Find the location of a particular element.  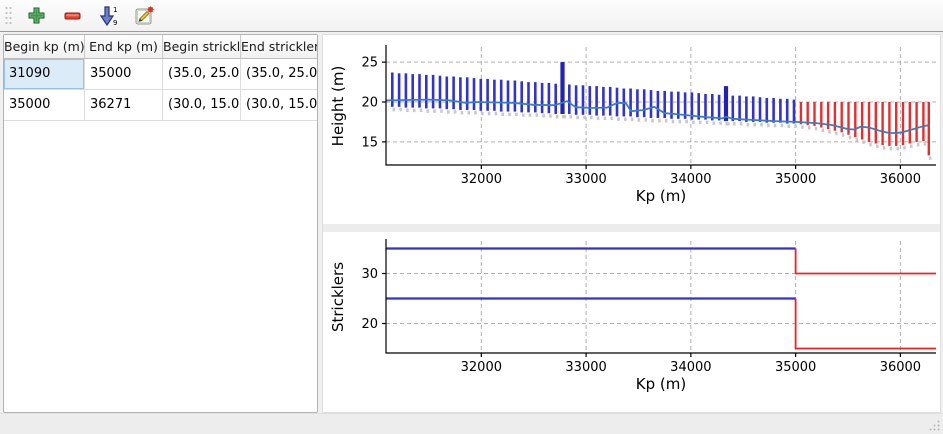

resize-grip-icon is located at coordinates (934, 425).